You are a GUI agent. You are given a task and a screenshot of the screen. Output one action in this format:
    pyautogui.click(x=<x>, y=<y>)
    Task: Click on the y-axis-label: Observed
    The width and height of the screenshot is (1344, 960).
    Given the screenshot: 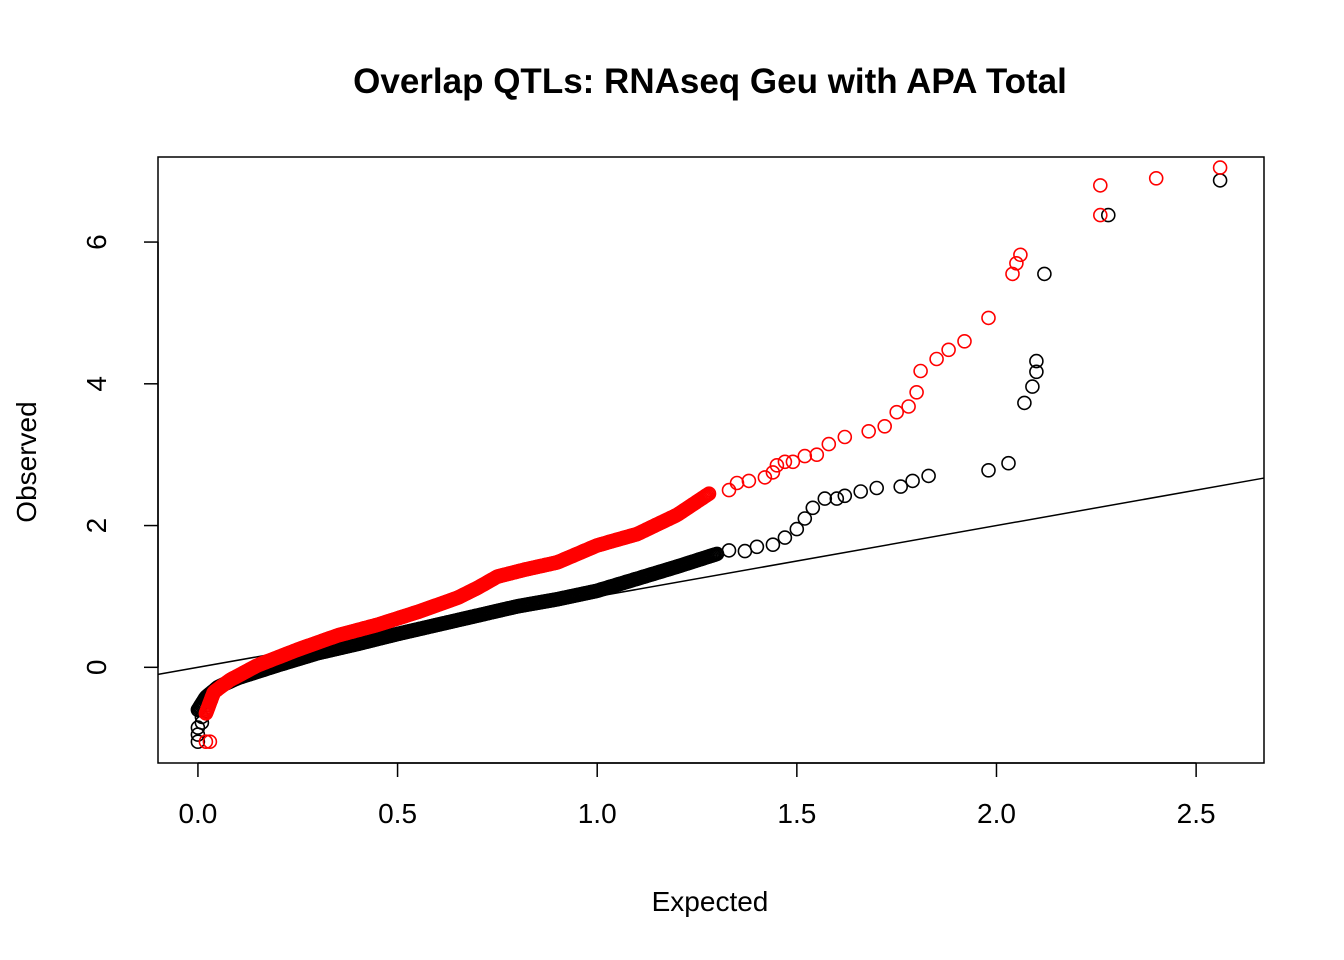 What is the action you would take?
    pyautogui.click(x=26, y=461)
    